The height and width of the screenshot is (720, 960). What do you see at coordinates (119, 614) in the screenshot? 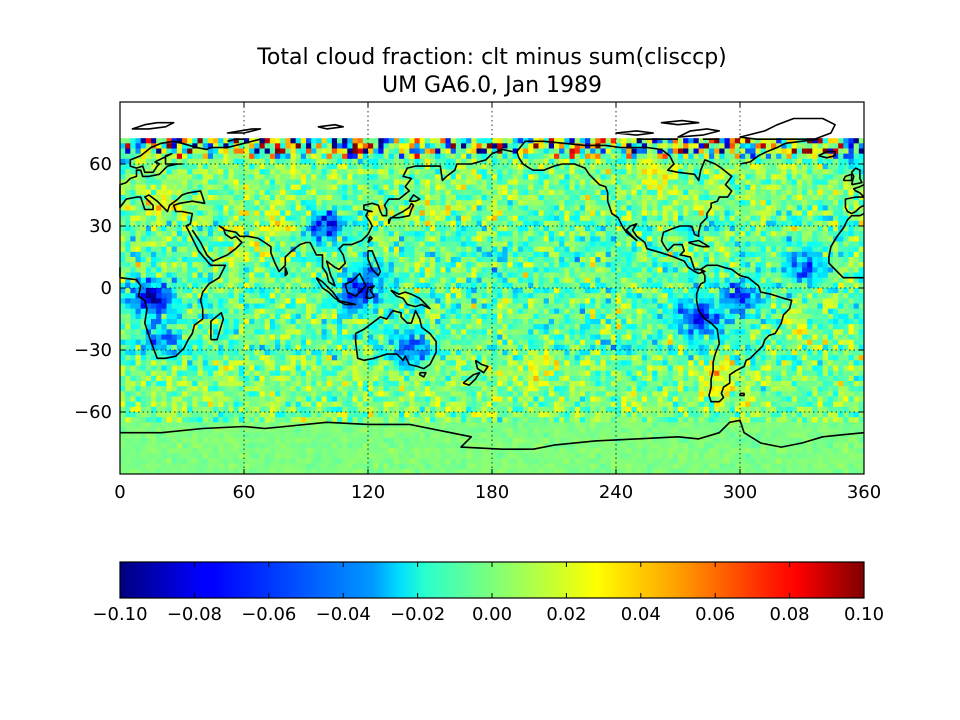
I see `colorbar-tick-label: −0.10` at bounding box center [119, 614].